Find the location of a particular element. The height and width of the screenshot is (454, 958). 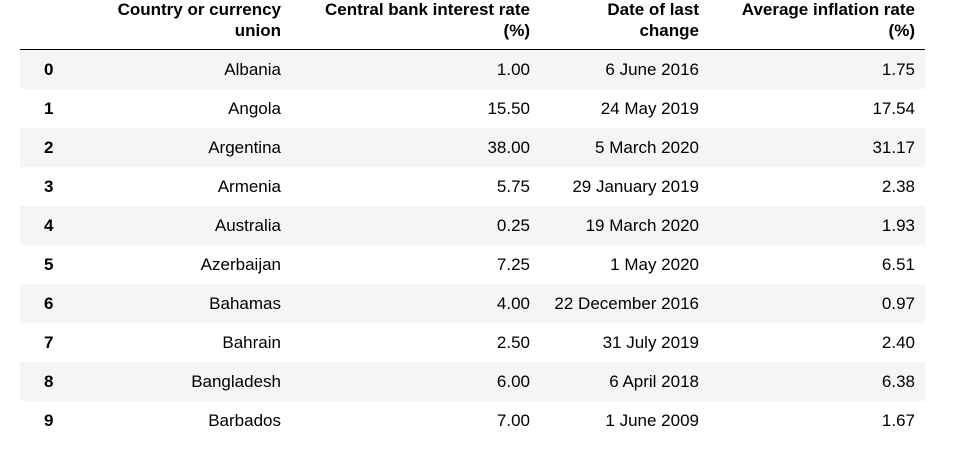

date-cell: 22 December 2016 is located at coordinates (626, 303).